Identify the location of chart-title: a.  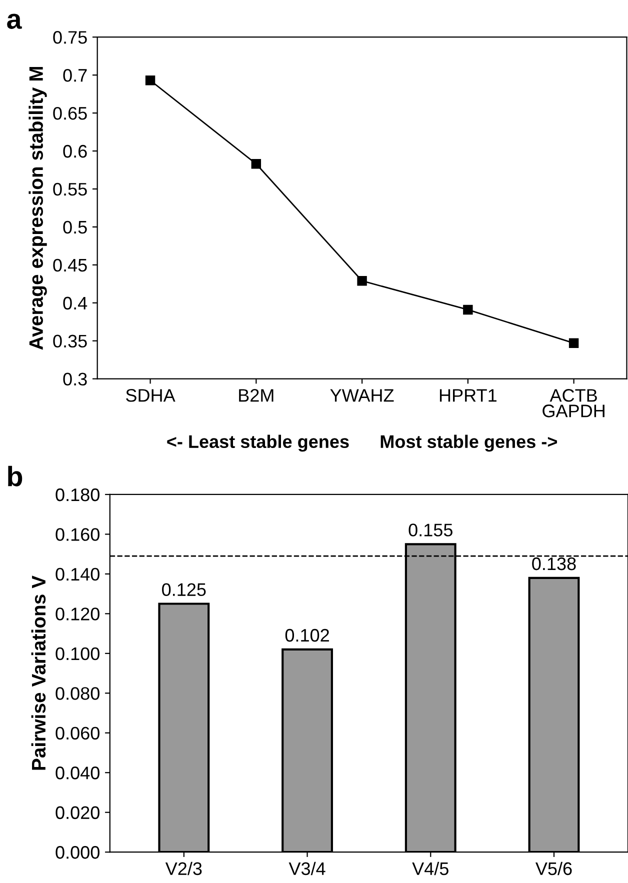
(14, 21).